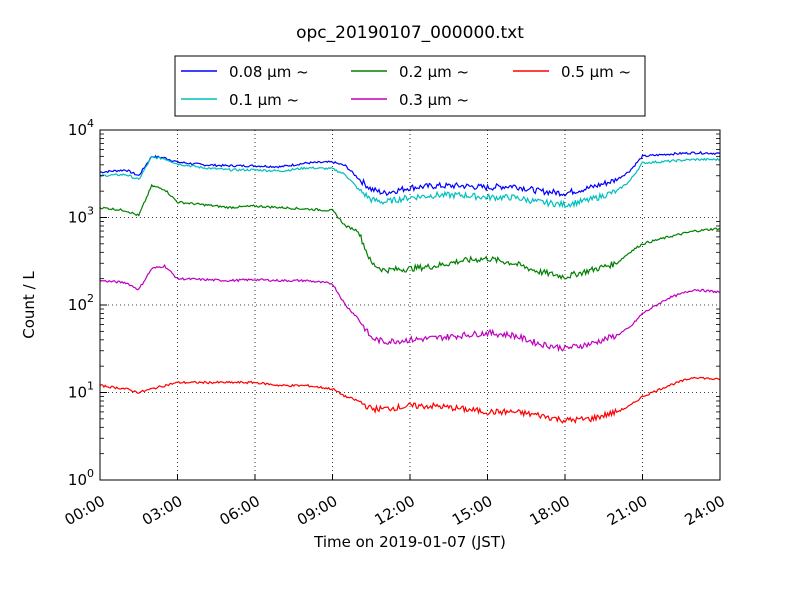 The width and height of the screenshot is (800, 600). I want to click on chart-title: opc_20190107_000000.txt, so click(410, 33).